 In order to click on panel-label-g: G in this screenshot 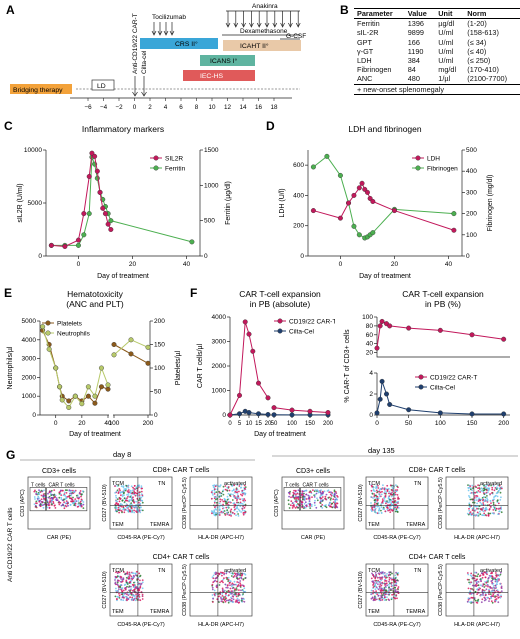, I will do `click(10, 455)`.